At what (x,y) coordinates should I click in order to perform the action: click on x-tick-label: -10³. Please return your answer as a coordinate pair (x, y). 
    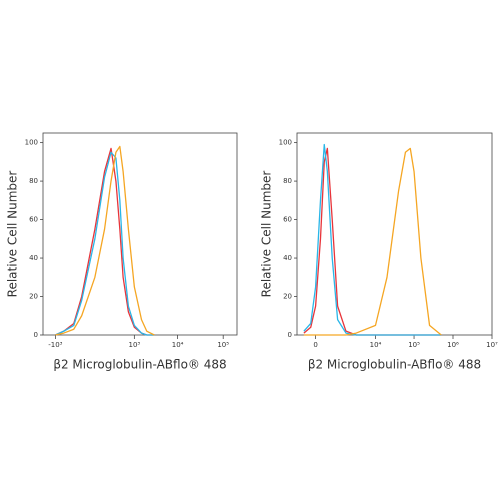
    Looking at the image, I should click on (55, 345).